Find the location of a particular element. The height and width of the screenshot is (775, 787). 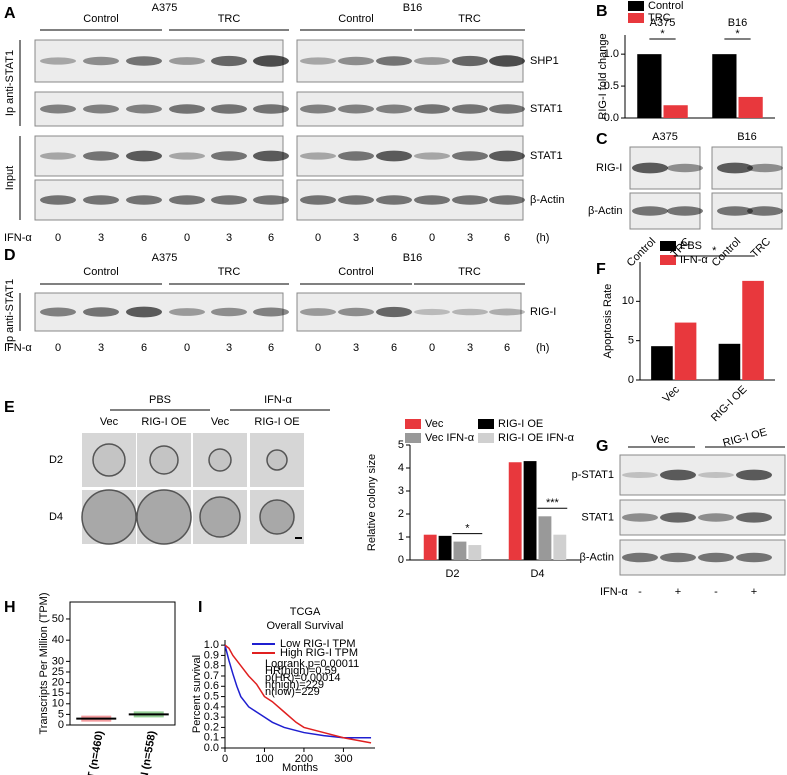

legend-label: Vec IFN-α is located at coordinates (450, 438).